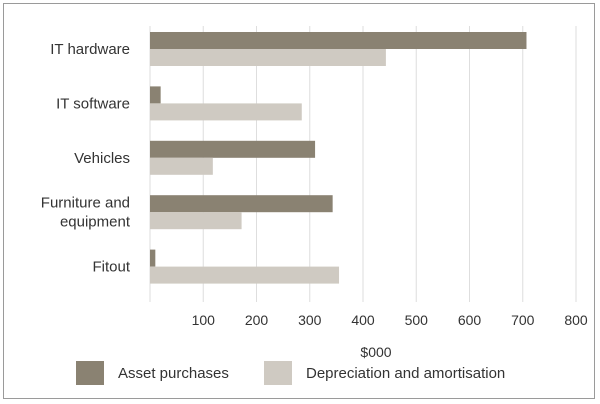  I want to click on category-label: Fitout, so click(111, 267).